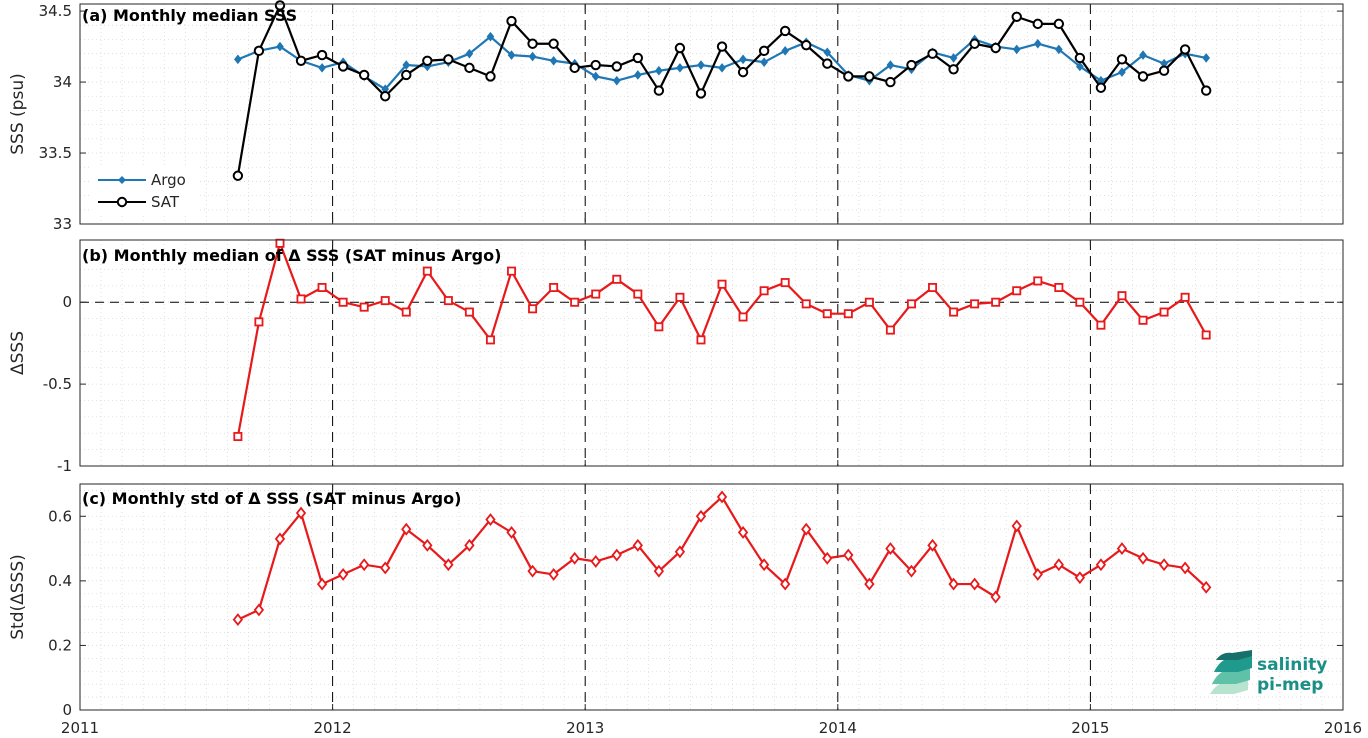 The width and height of the screenshot is (1368, 738). Describe the element at coordinates (1231, 672) in the screenshot. I see `wave-icon` at that location.